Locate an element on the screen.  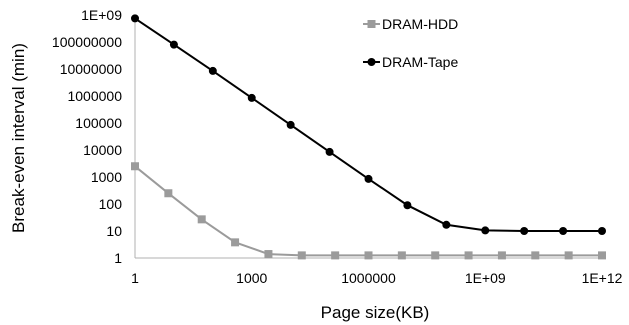
x-tick-label: 1000 is located at coordinates (251, 278).